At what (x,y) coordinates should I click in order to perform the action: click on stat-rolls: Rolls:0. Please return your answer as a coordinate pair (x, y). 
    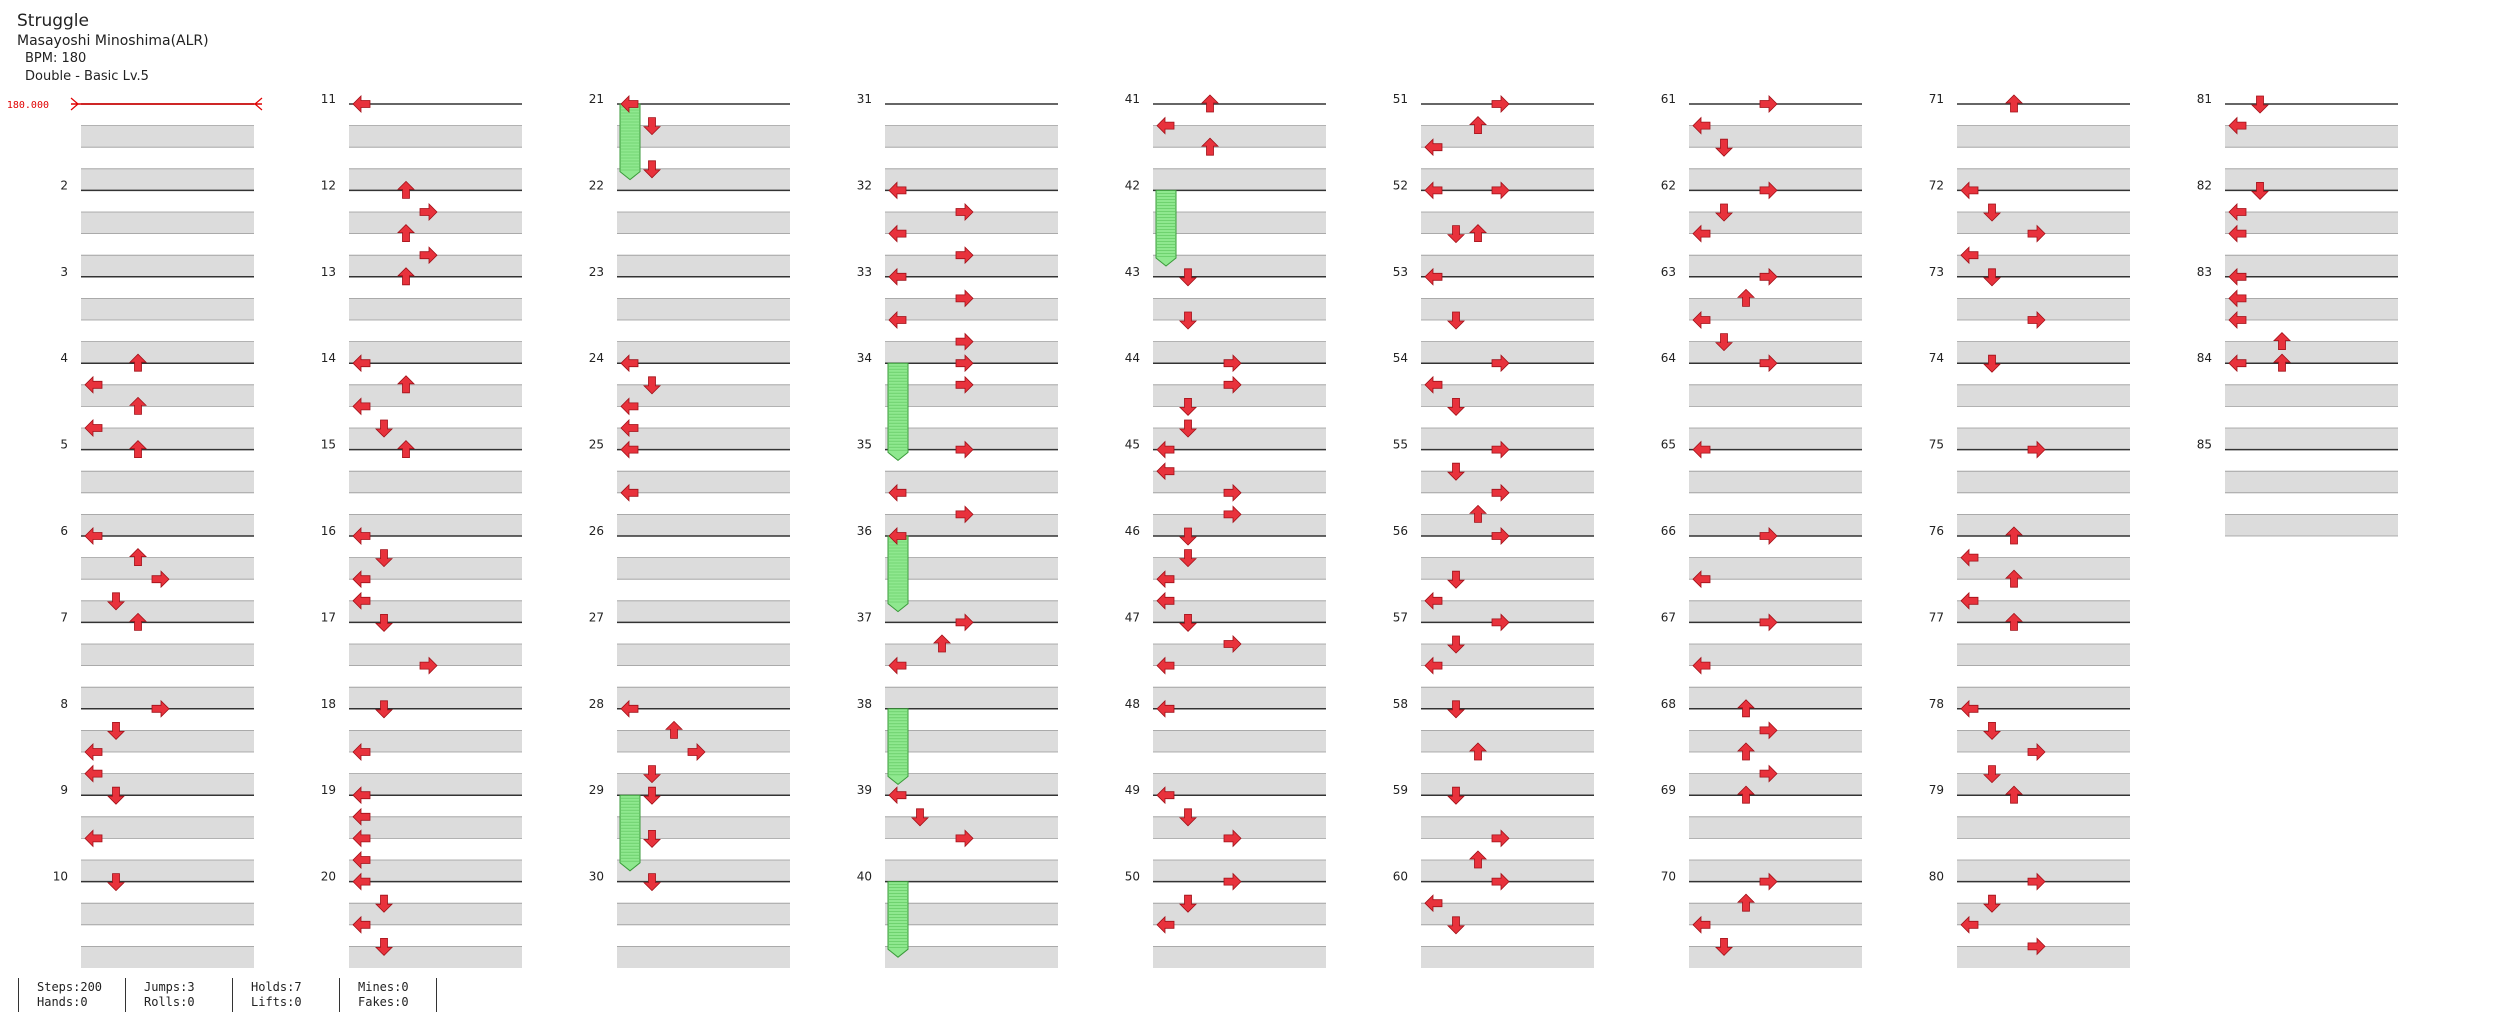
    Looking at the image, I should click on (169, 1002).